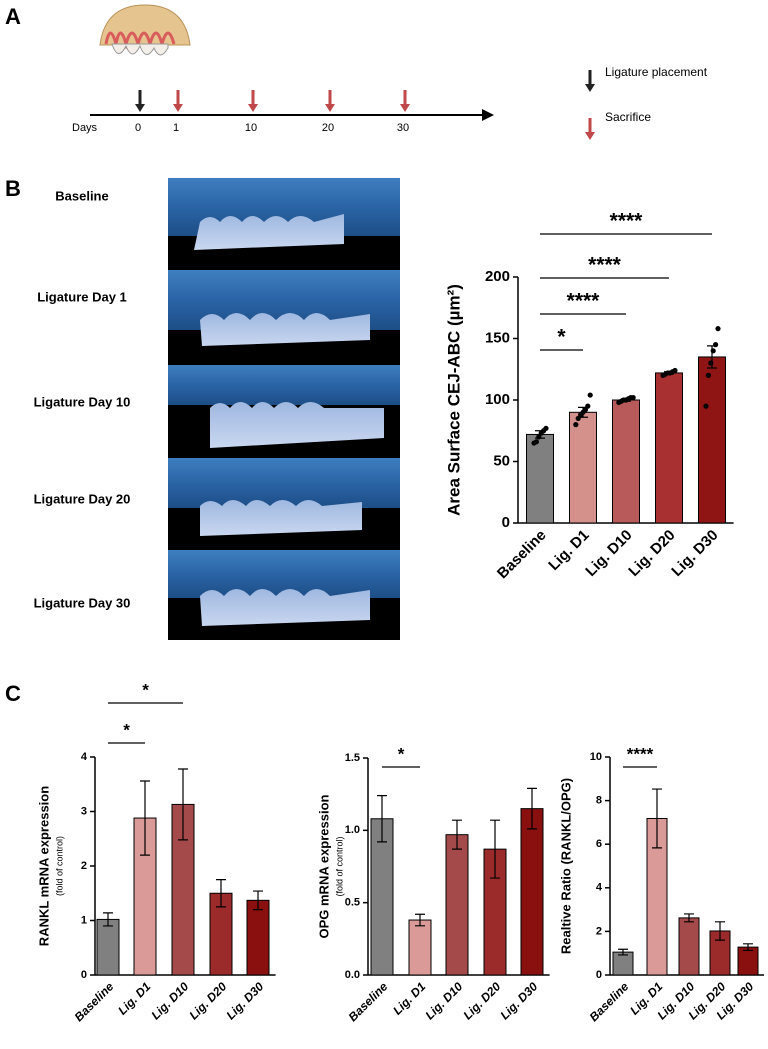 The width and height of the screenshot is (768, 1049). I want to click on y-tick-label: 2, so click(84, 866).